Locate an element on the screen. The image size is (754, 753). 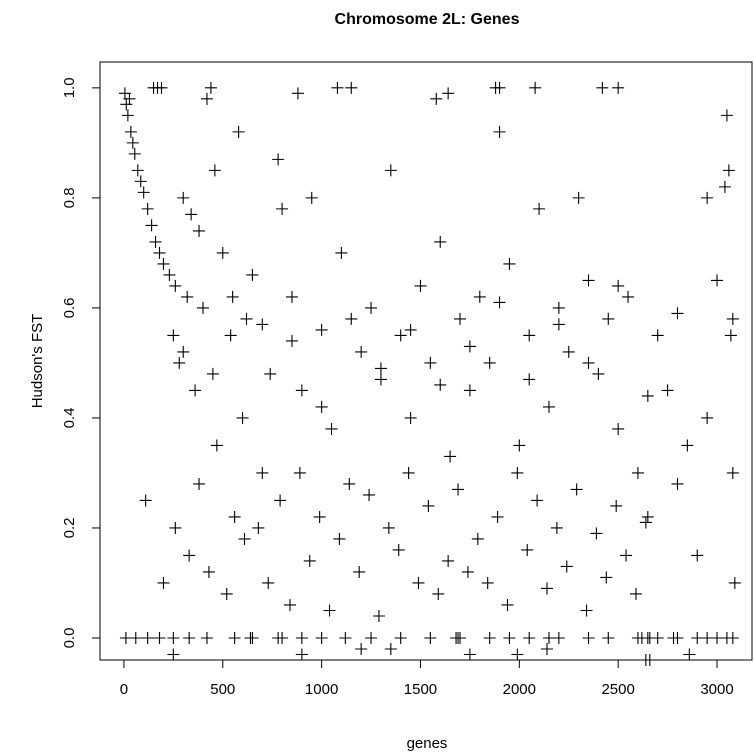
x-tick-label: 500 is located at coordinates (222, 689).